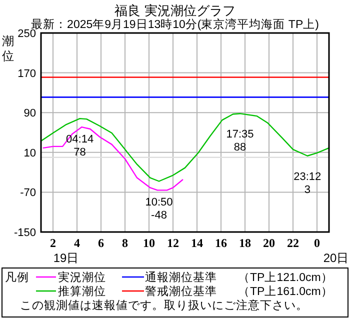 The height and width of the screenshot is (320, 350). What do you see at coordinates (17, 277) in the screenshot?
I see `legend-title: 凡例` at bounding box center [17, 277].